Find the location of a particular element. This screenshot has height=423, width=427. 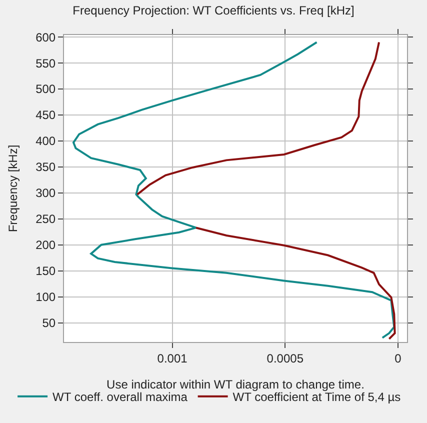

y-tick-label: 200 is located at coordinates (46, 245).